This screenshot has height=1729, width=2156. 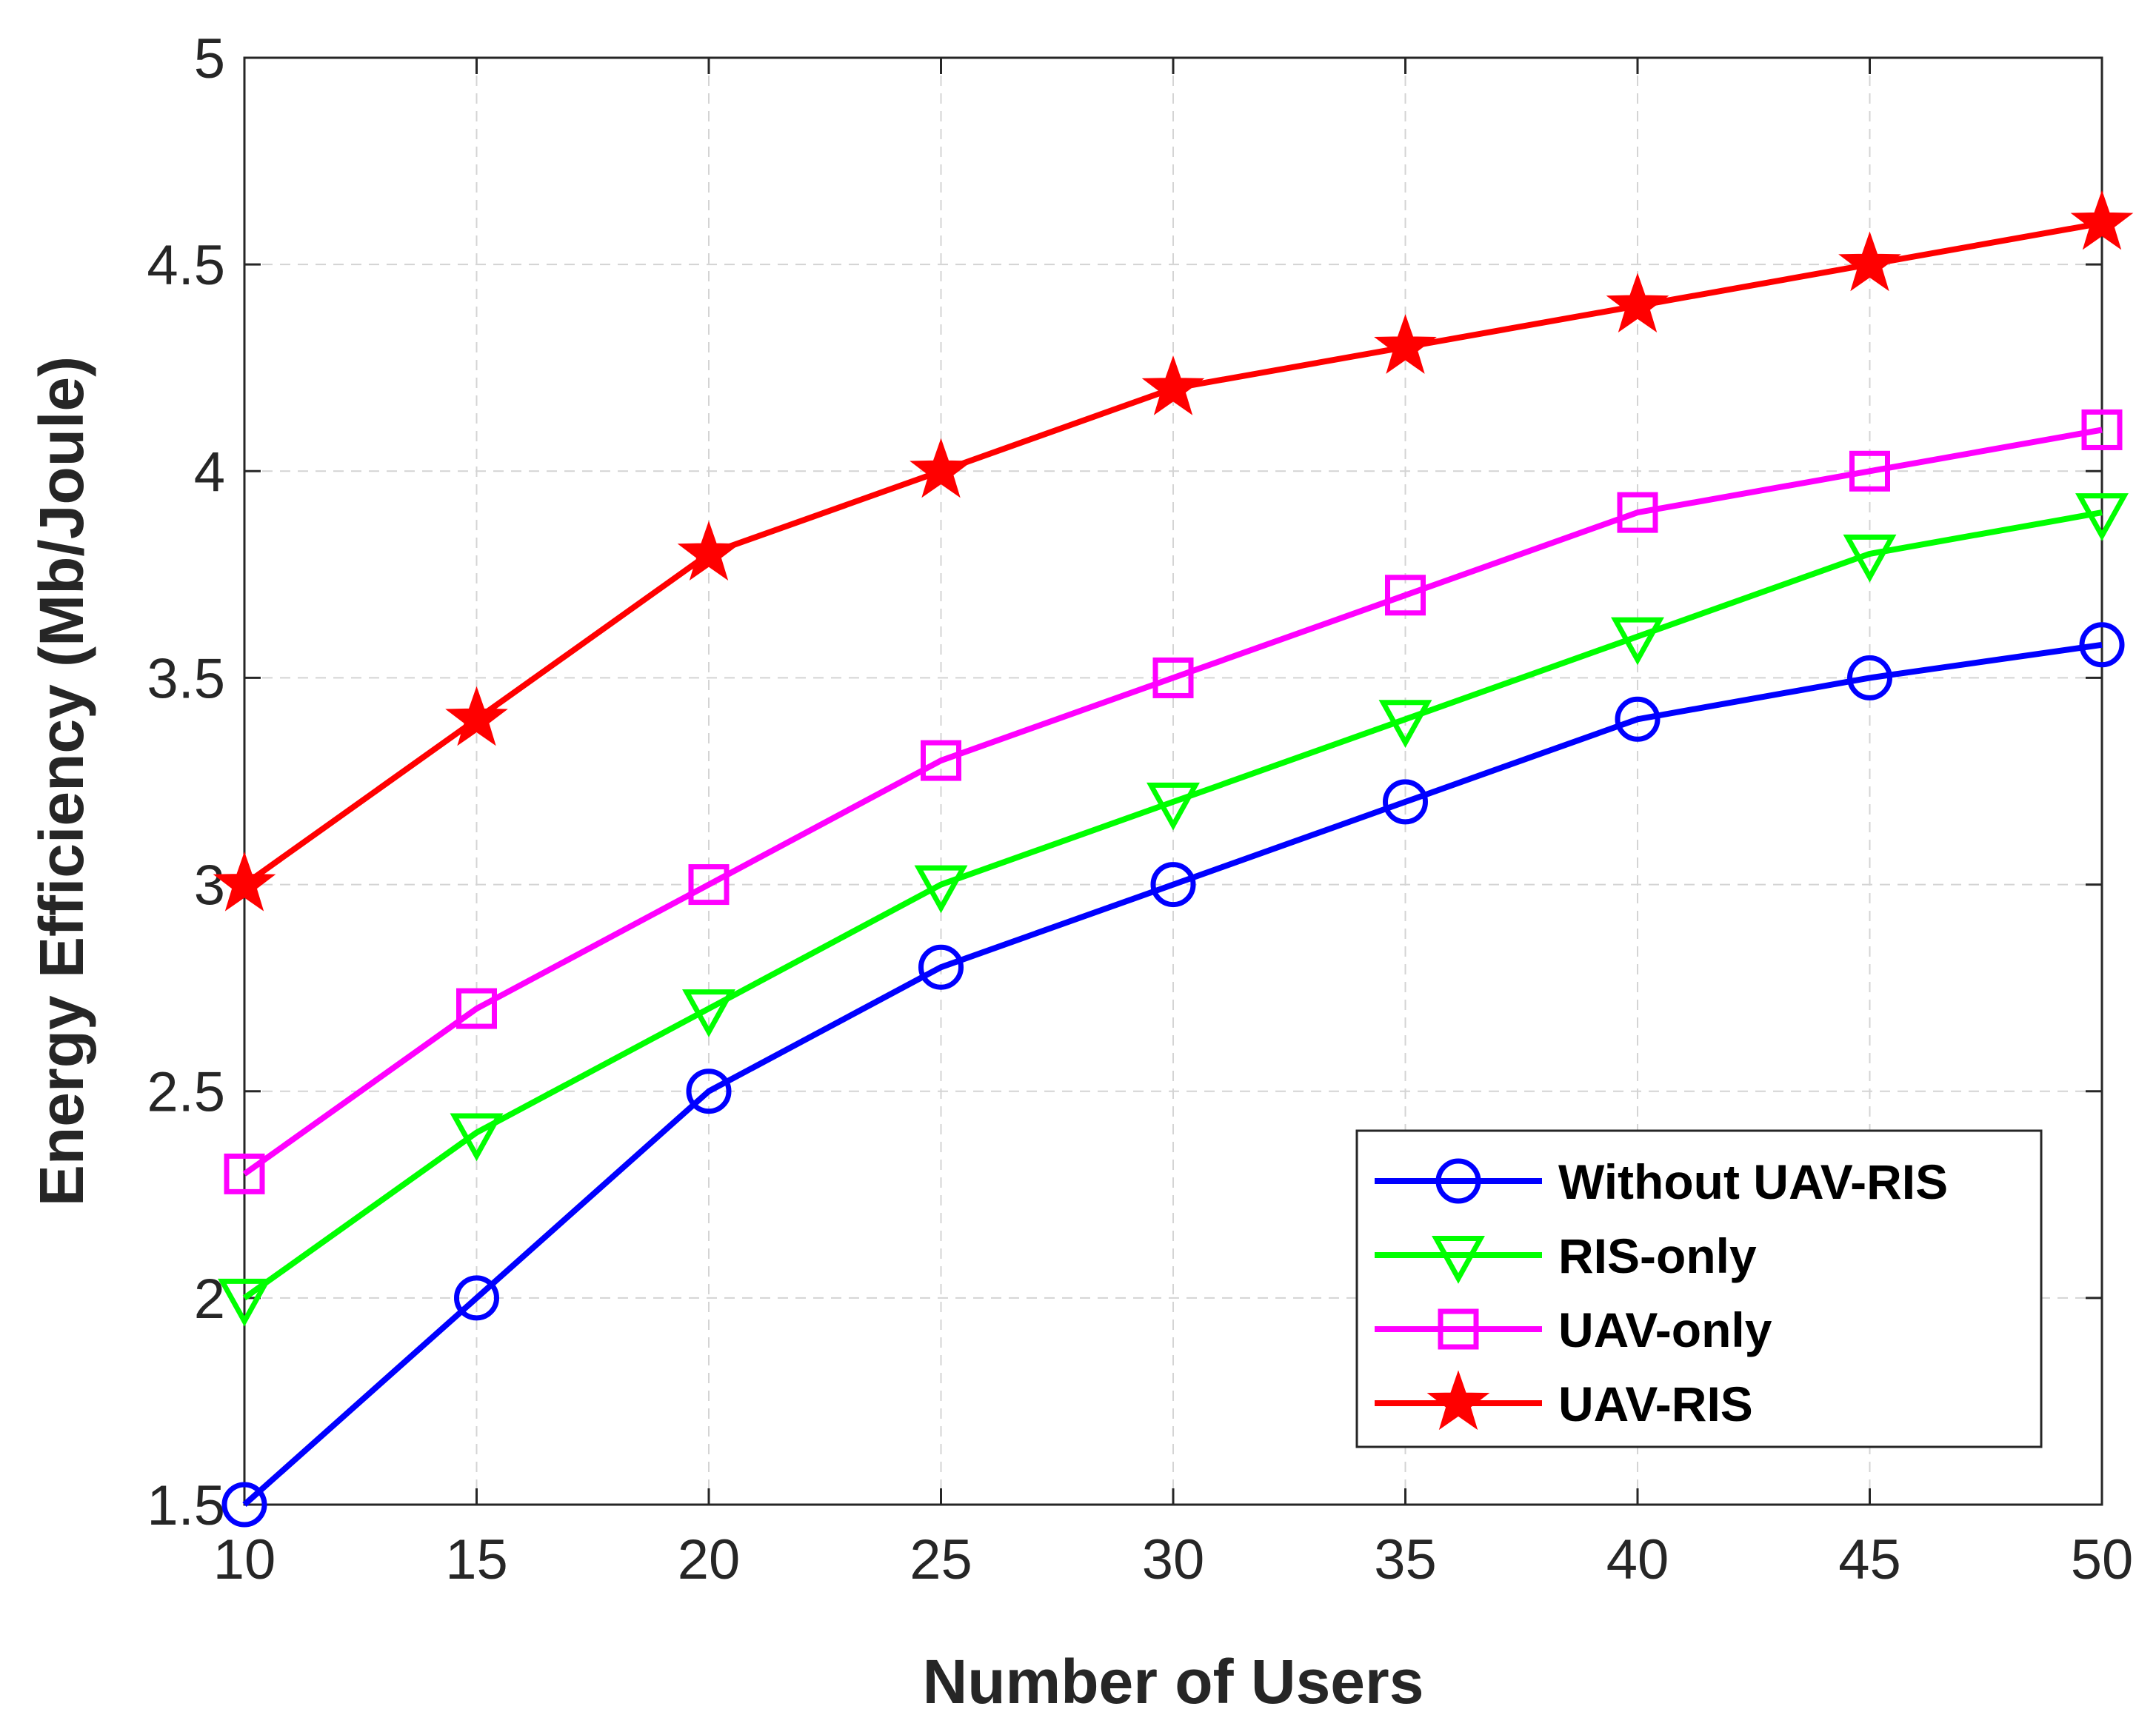 I want to click on legend: Without UAV-RIS RIS-only UAV-only UAV-RIS, so click(x=1699, y=1288).